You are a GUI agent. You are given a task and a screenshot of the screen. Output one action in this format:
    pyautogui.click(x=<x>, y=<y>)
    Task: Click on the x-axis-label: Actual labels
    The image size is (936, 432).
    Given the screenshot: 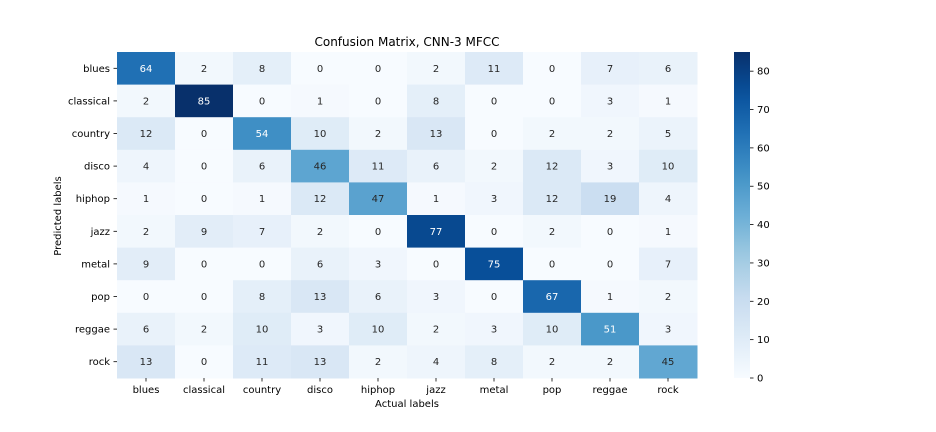 What is the action you would take?
    pyautogui.click(x=407, y=404)
    